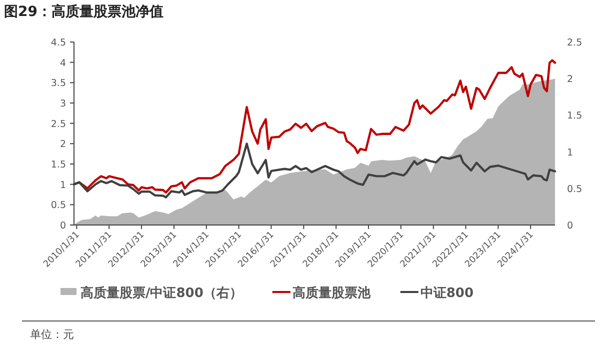 The height and width of the screenshot is (345, 602). What do you see at coordinates (332, 293) in the screenshot?
I see `legend-label: 高质量股票池` at bounding box center [332, 293].